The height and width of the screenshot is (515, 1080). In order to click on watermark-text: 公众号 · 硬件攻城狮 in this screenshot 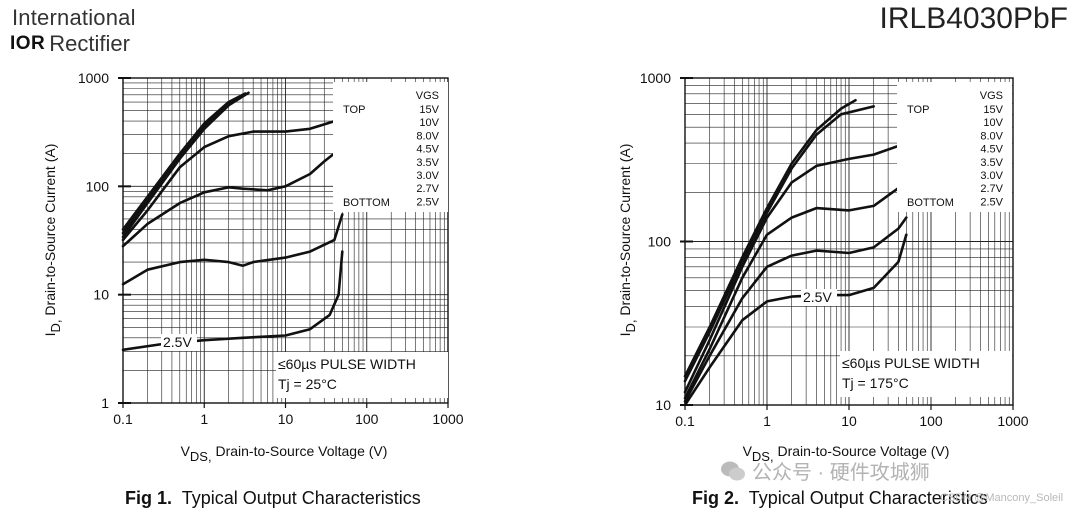, I will do `click(841, 473)`.